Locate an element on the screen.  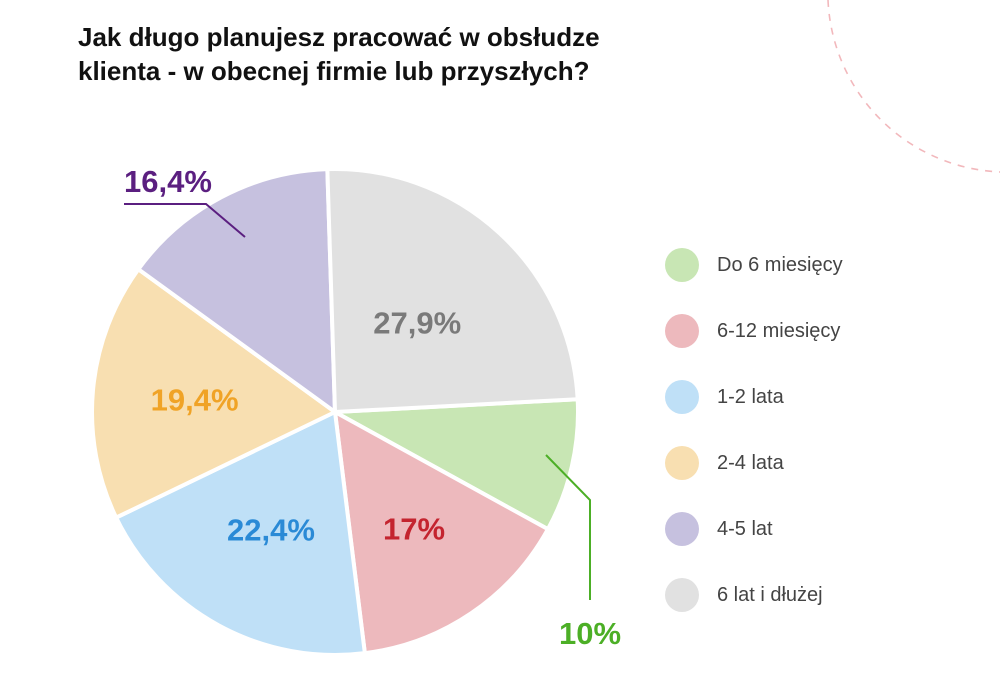
legend-item-1-2-lata: 1-2 lata is located at coordinates (754, 397).